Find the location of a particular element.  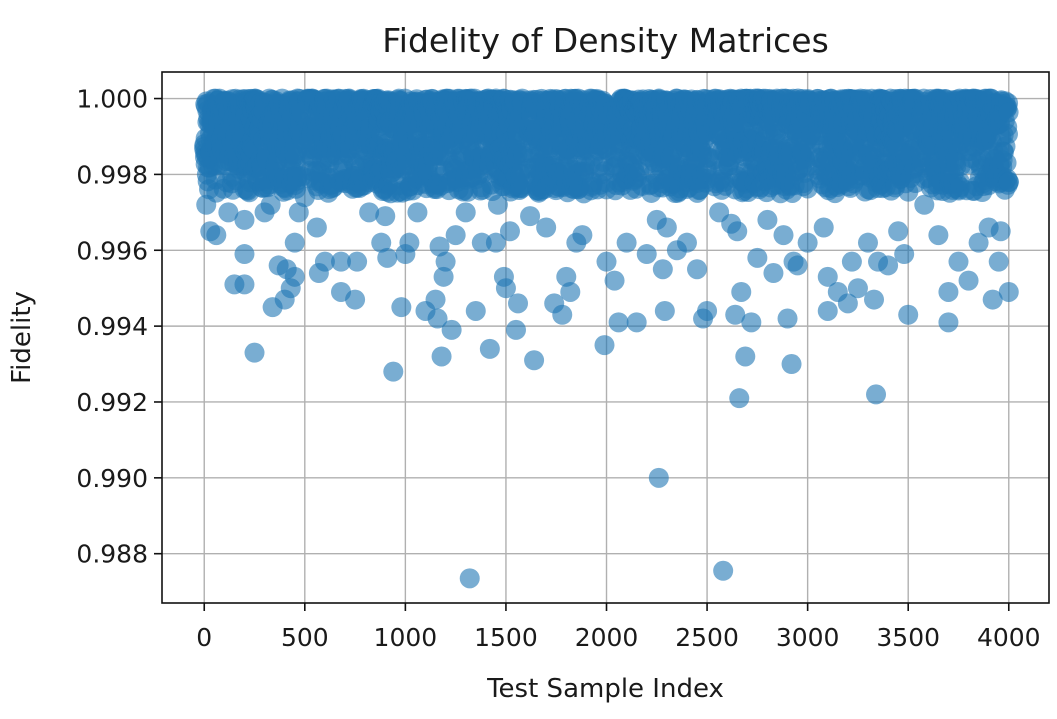

x-tick-label: 500 is located at coordinates (305, 637).